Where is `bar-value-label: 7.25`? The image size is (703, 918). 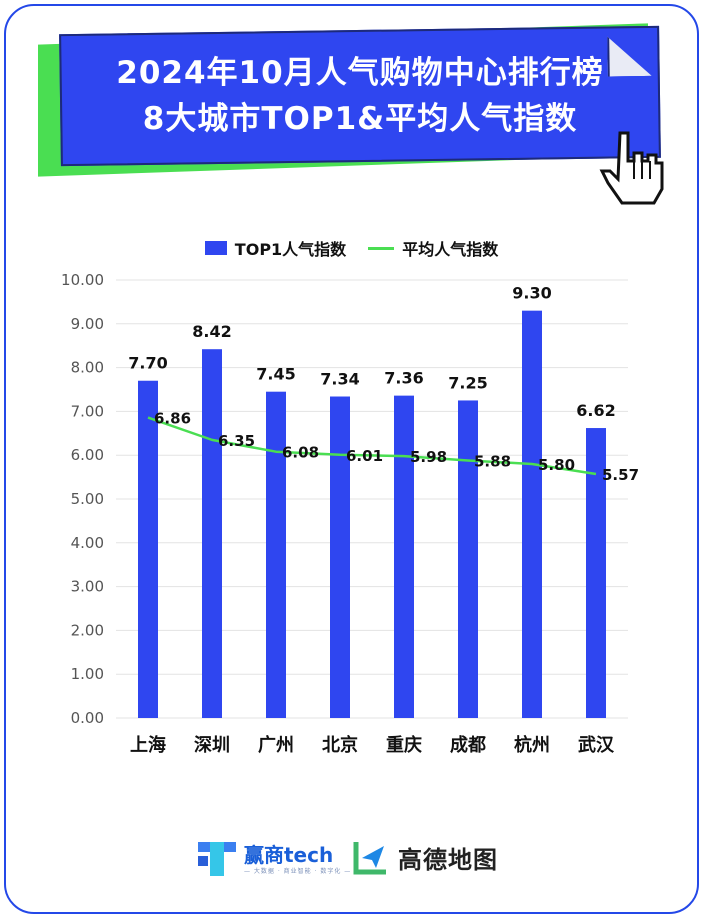
bar-value-label: 7.25 is located at coordinates (467, 382).